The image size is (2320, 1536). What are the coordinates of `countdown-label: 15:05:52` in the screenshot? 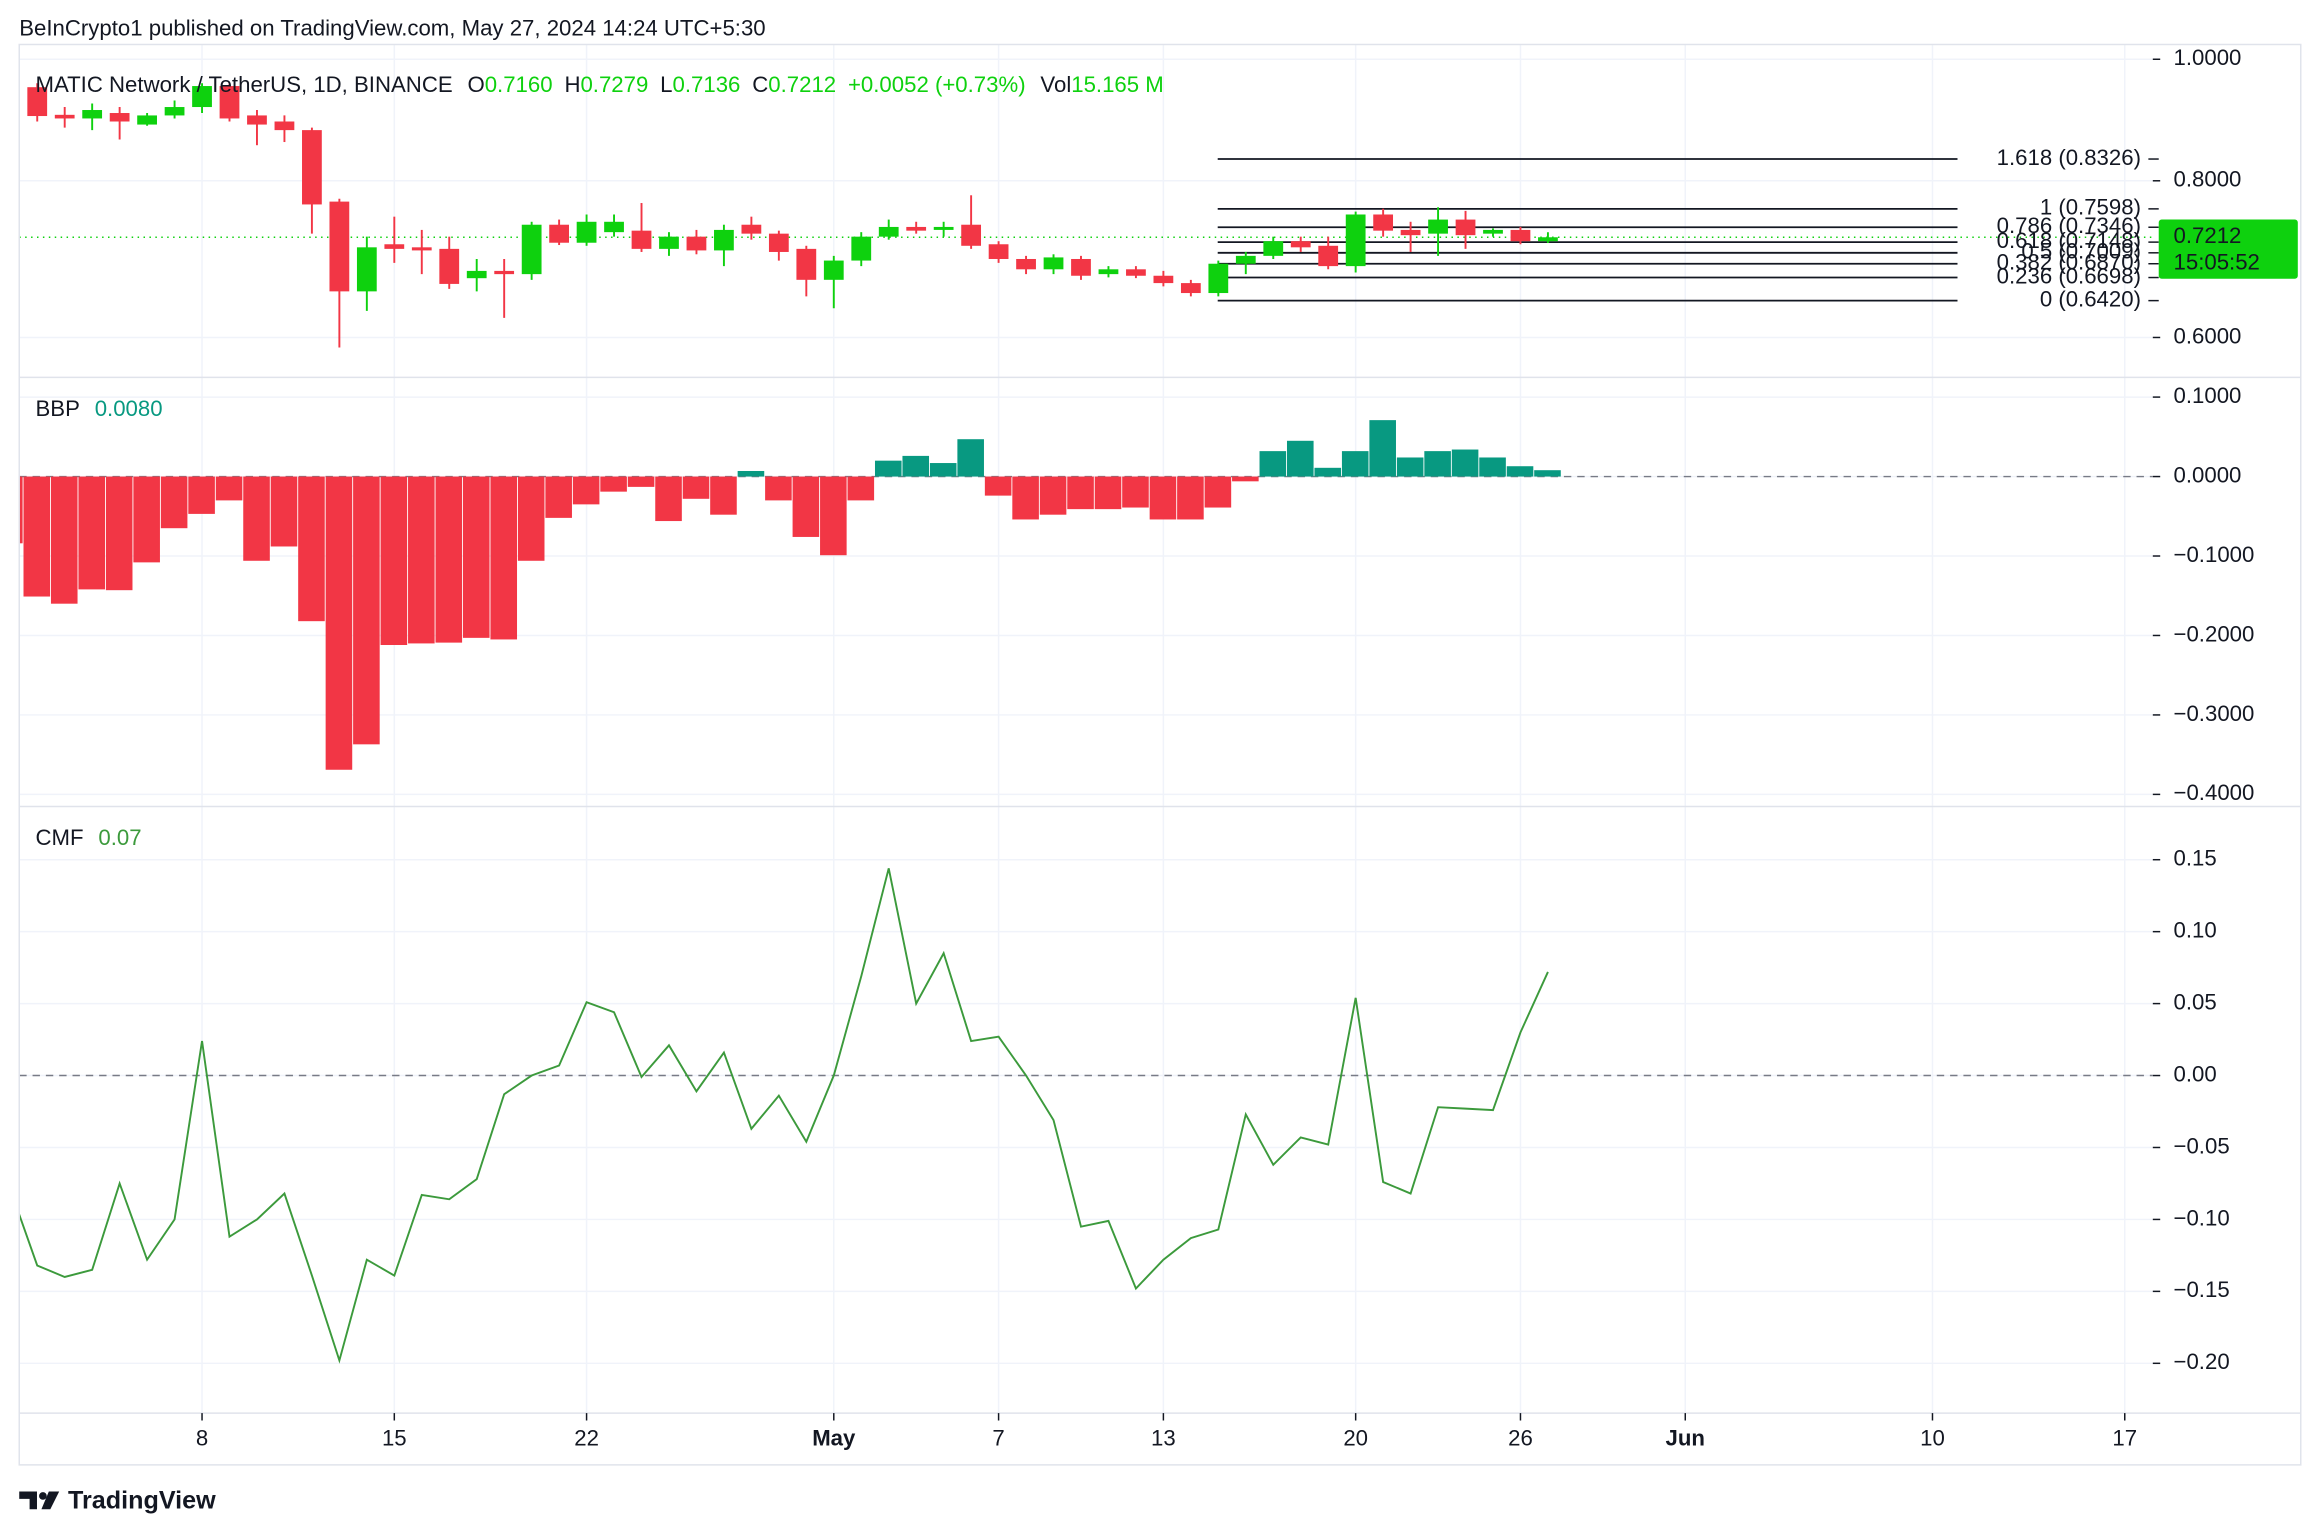 It's located at (2217, 262).